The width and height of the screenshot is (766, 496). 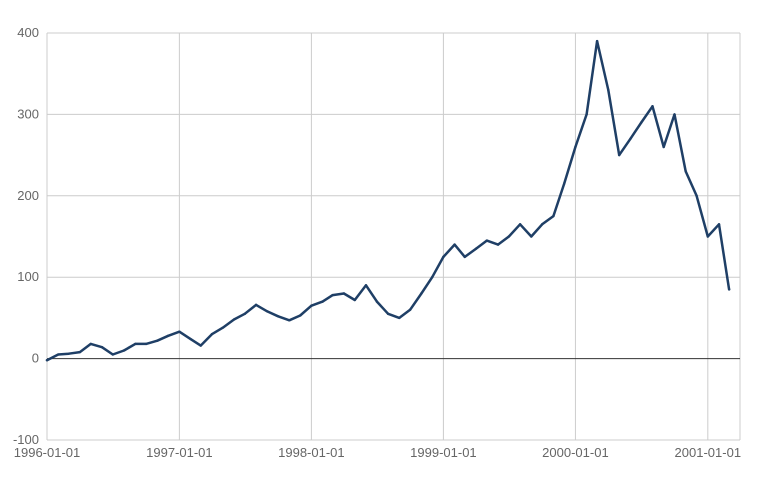 What do you see at coordinates (575, 452) in the screenshot?
I see `x-tick-label: 2000-01-01` at bounding box center [575, 452].